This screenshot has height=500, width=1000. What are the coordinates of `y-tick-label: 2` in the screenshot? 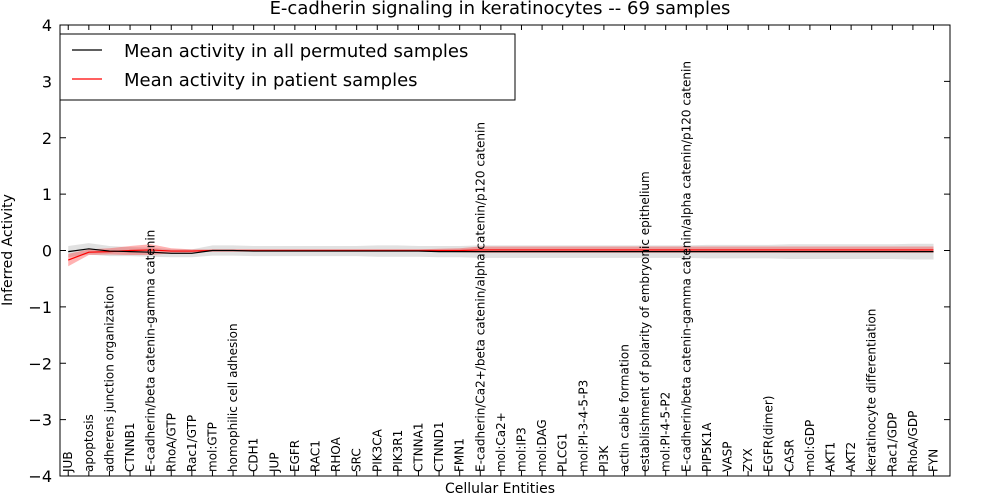 It's located at (47, 138).